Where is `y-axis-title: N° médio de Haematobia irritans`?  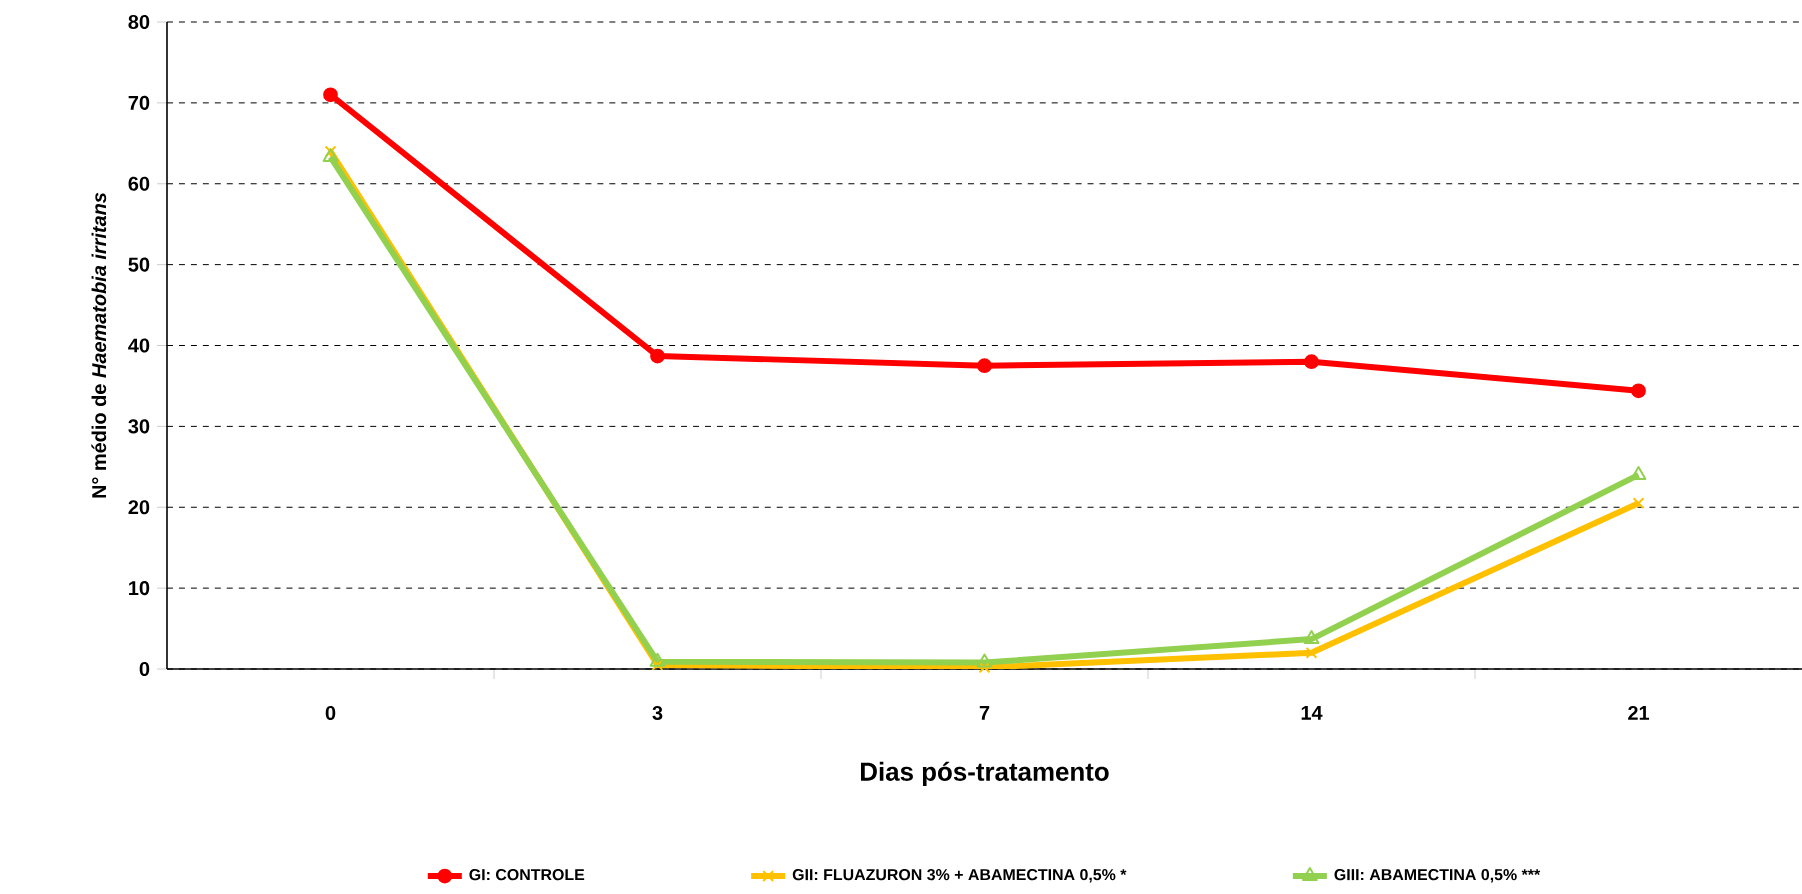
y-axis-title: N° médio de Haematobia irritans is located at coordinates (99, 345).